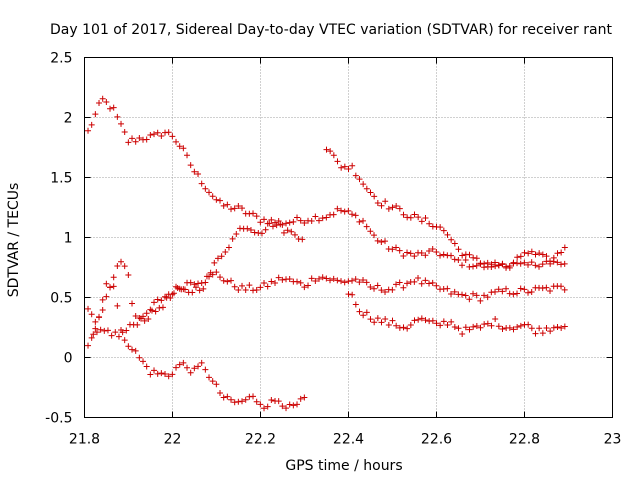 Image resolution: width=640 pixels, height=480 pixels. What do you see at coordinates (456, 314) in the screenshot?
I see `series-track-f` at bounding box center [456, 314].